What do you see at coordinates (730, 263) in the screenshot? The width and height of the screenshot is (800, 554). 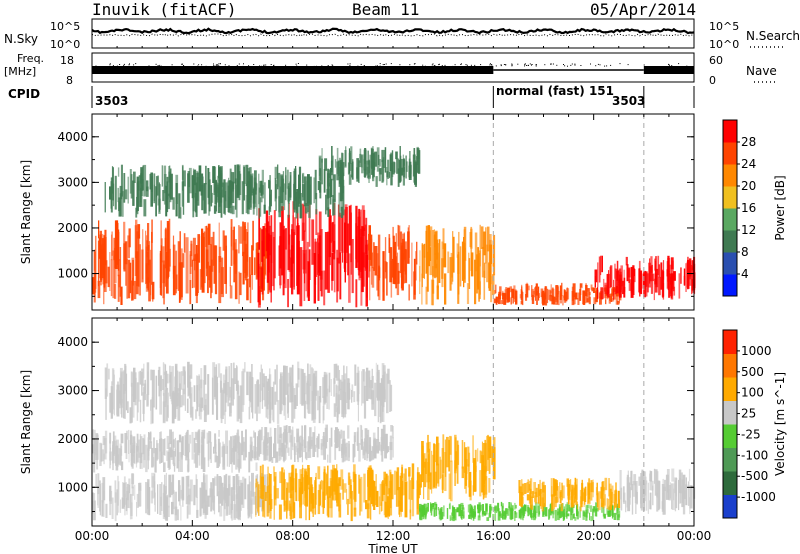 I see `power-colorbar-swatch` at bounding box center [730, 263].